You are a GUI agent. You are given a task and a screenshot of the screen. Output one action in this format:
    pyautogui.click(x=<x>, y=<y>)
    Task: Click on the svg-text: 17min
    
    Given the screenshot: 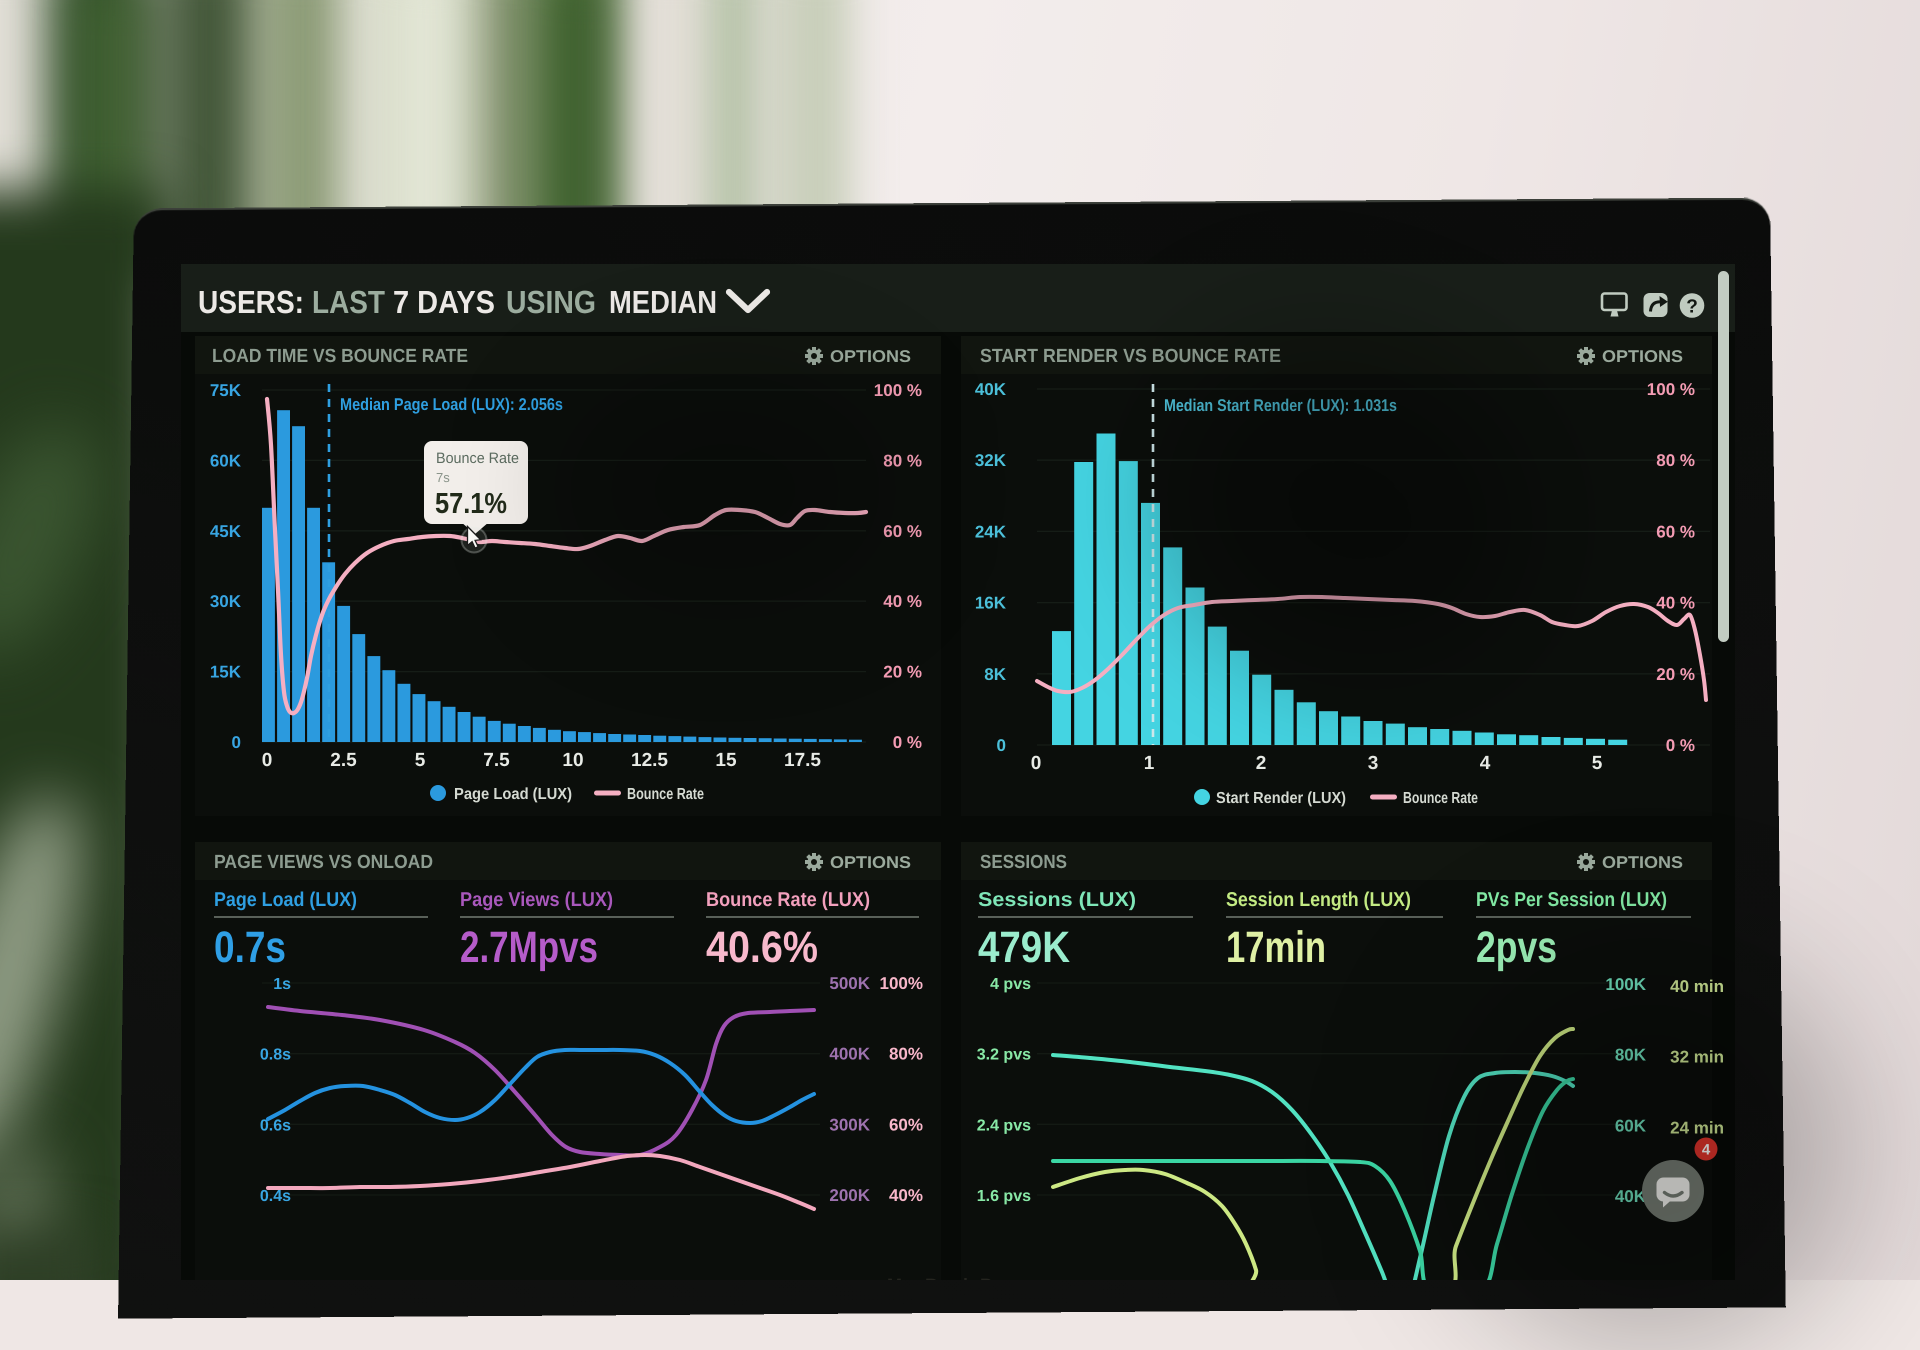 What is the action you would take?
    pyautogui.click(x=1276, y=947)
    